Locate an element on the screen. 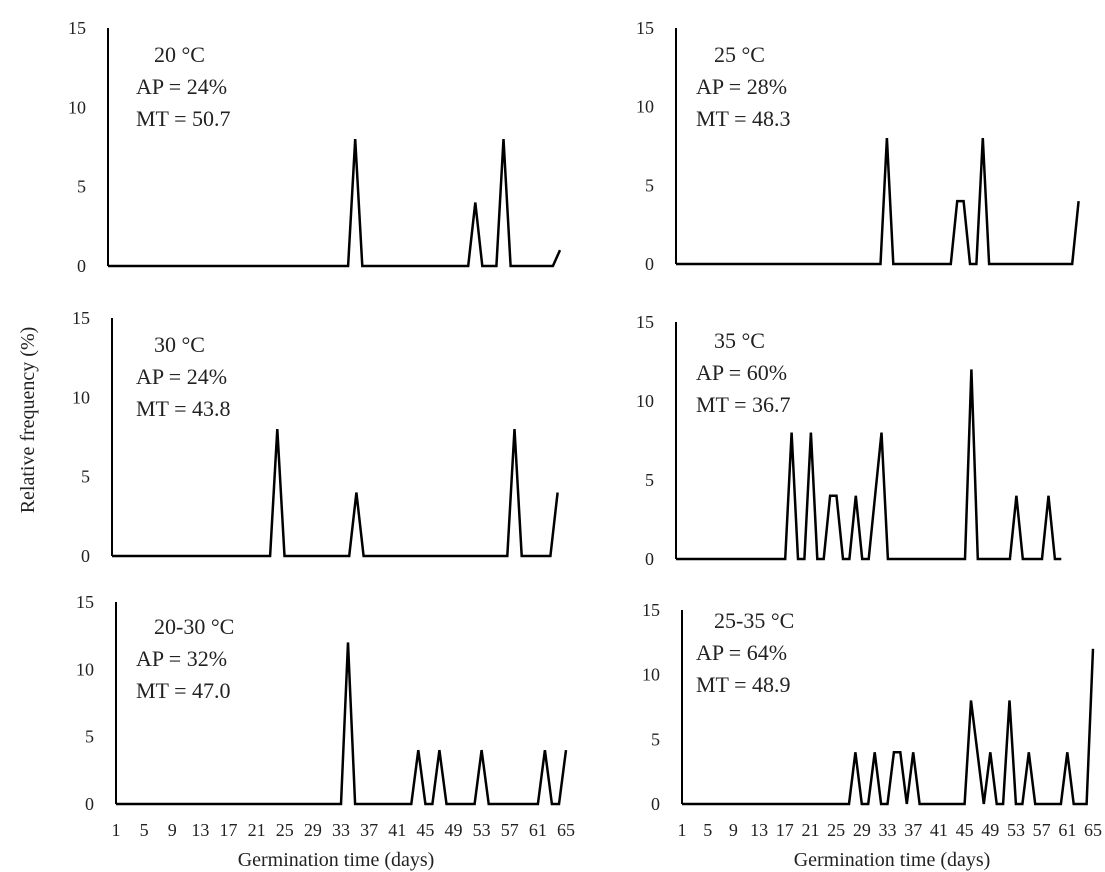 The width and height of the screenshot is (1105, 872). chart-panel-4: 0 5 10 15 35 °C AP = 60% MT = 36.7 is located at coordinates (849, 440).